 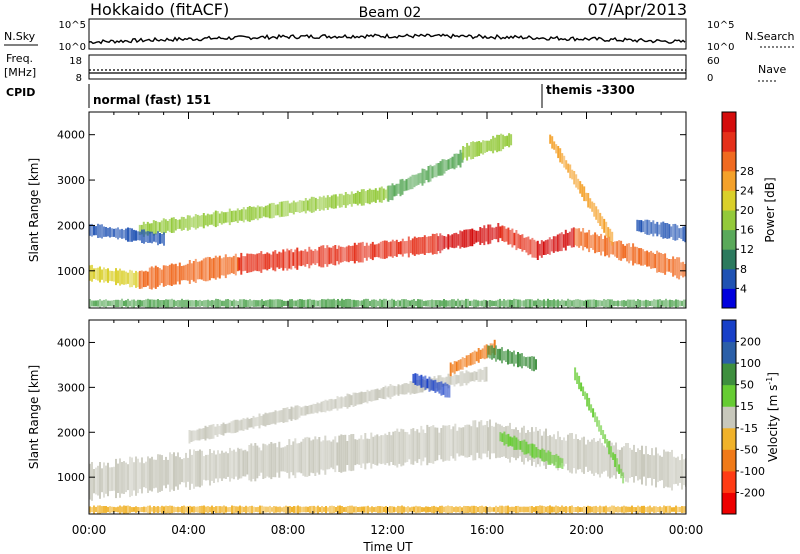 What do you see at coordinates (71, 135) in the screenshot?
I see `power-ytick-label-3: 4000` at bounding box center [71, 135].